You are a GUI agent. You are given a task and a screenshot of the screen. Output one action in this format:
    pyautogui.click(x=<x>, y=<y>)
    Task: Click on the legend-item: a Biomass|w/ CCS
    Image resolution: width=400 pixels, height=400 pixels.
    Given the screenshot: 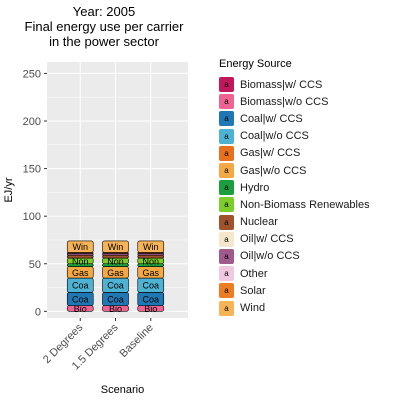 What is the action you would take?
    pyautogui.click(x=307, y=84)
    